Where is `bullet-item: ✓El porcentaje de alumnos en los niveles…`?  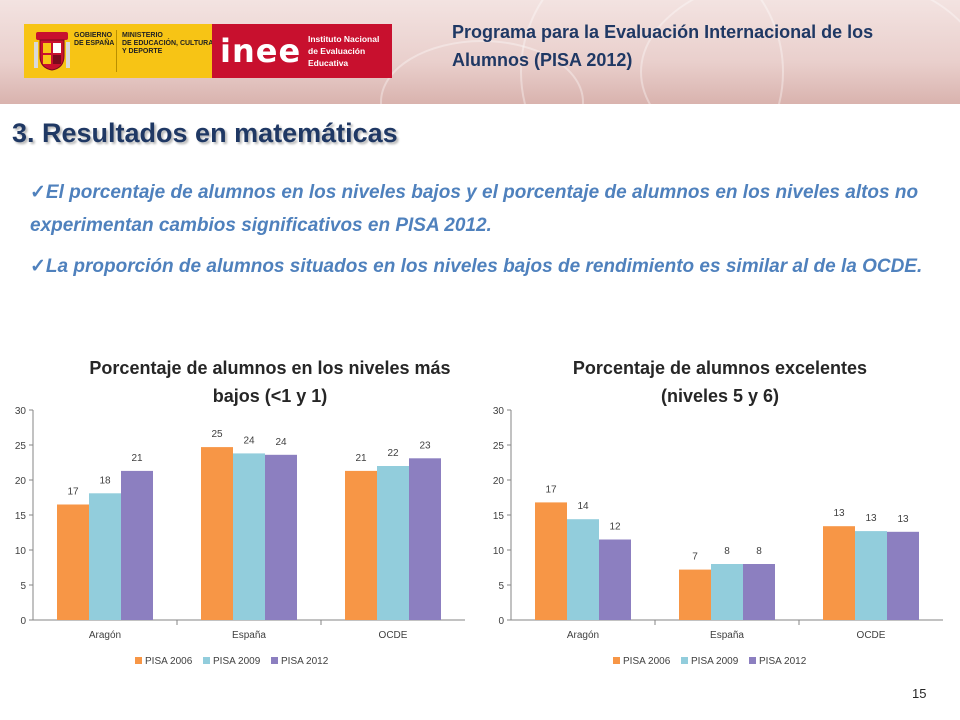
bullet-item: ✓El porcentaje de alumnos en los niveles… is located at coordinates (480, 209).